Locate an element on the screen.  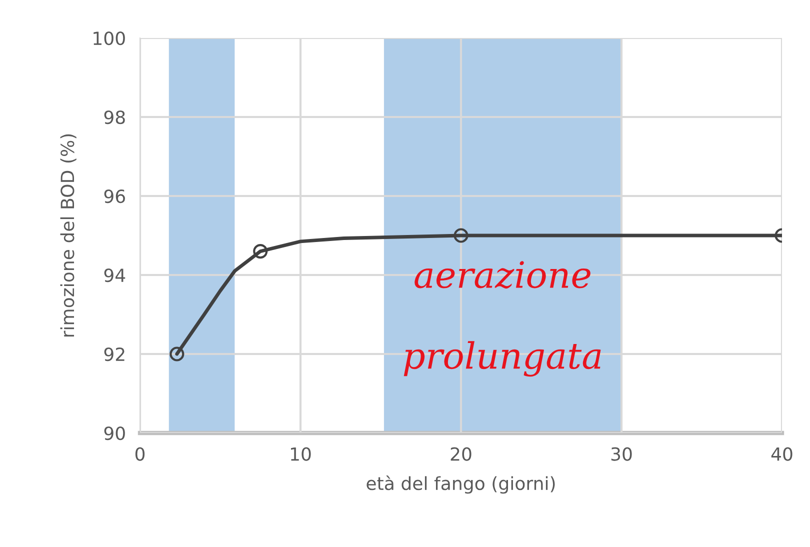
x-tick-label: 10 is located at coordinates (300, 454).